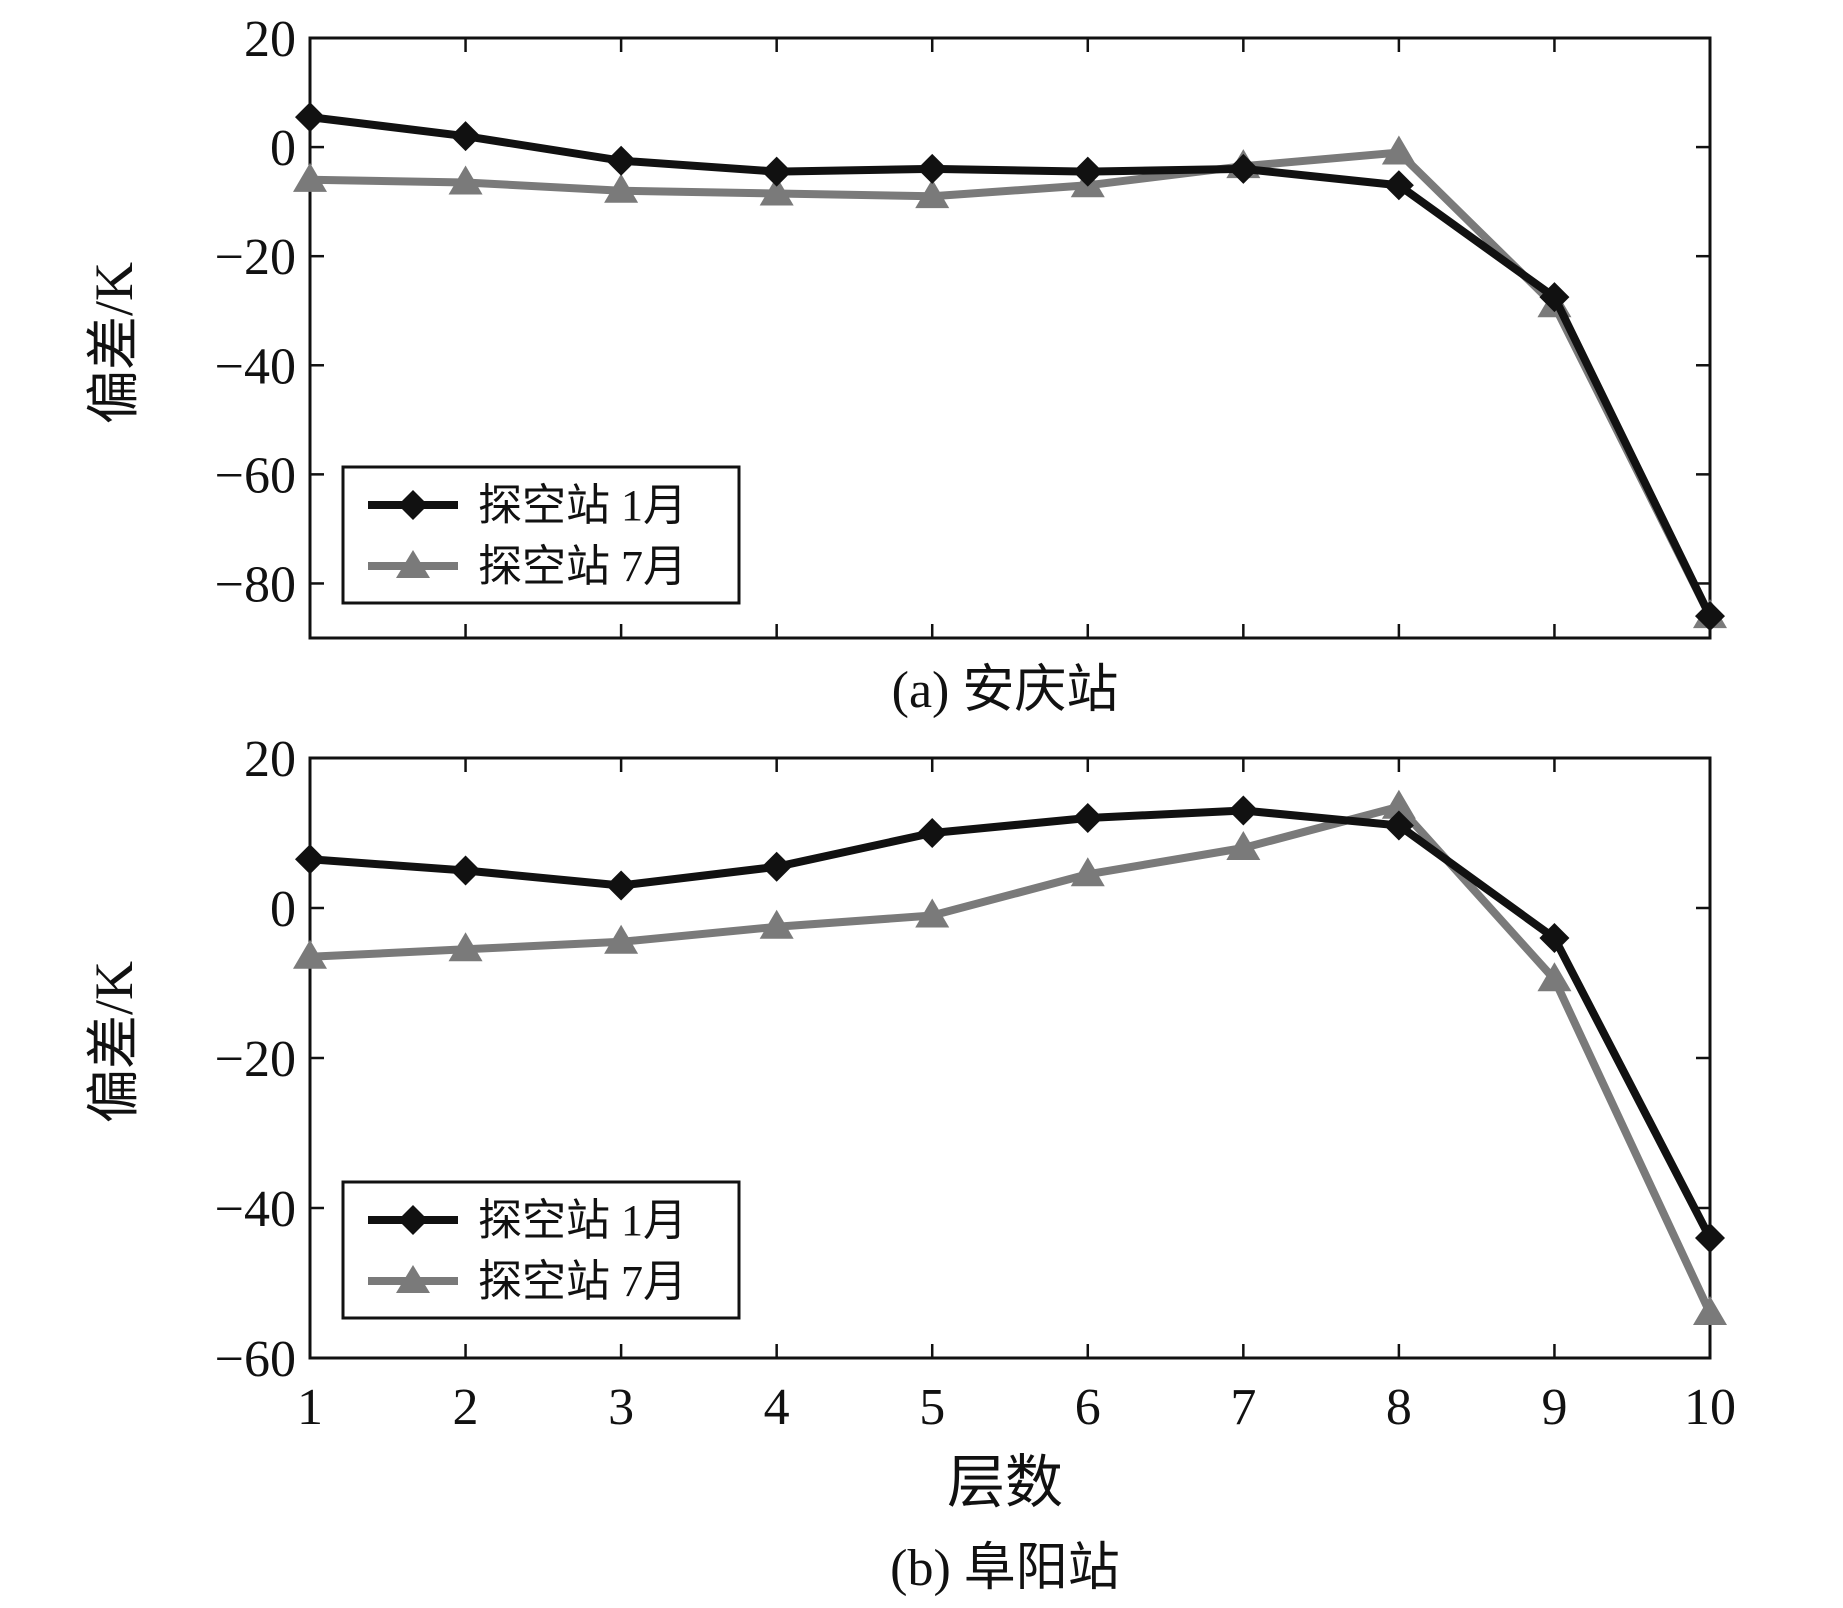 This screenshot has height=1608, width=1843. Describe the element at coordinates (1005, 1482) in the screenshot. I see `panel-b-xlabel: 层数` at that location.